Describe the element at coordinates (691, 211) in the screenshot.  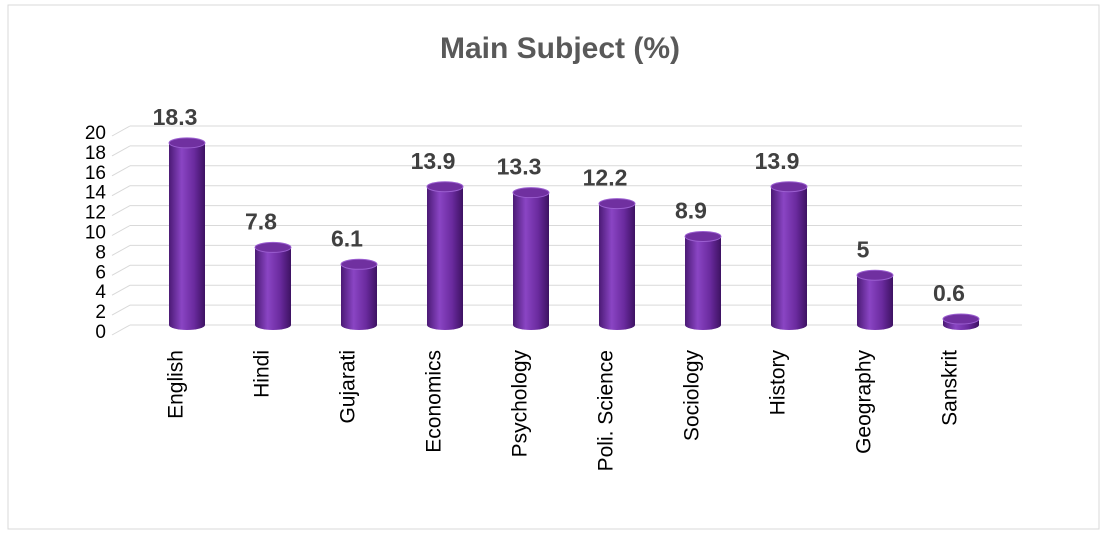
I see `value-label: 8.9` at that location.